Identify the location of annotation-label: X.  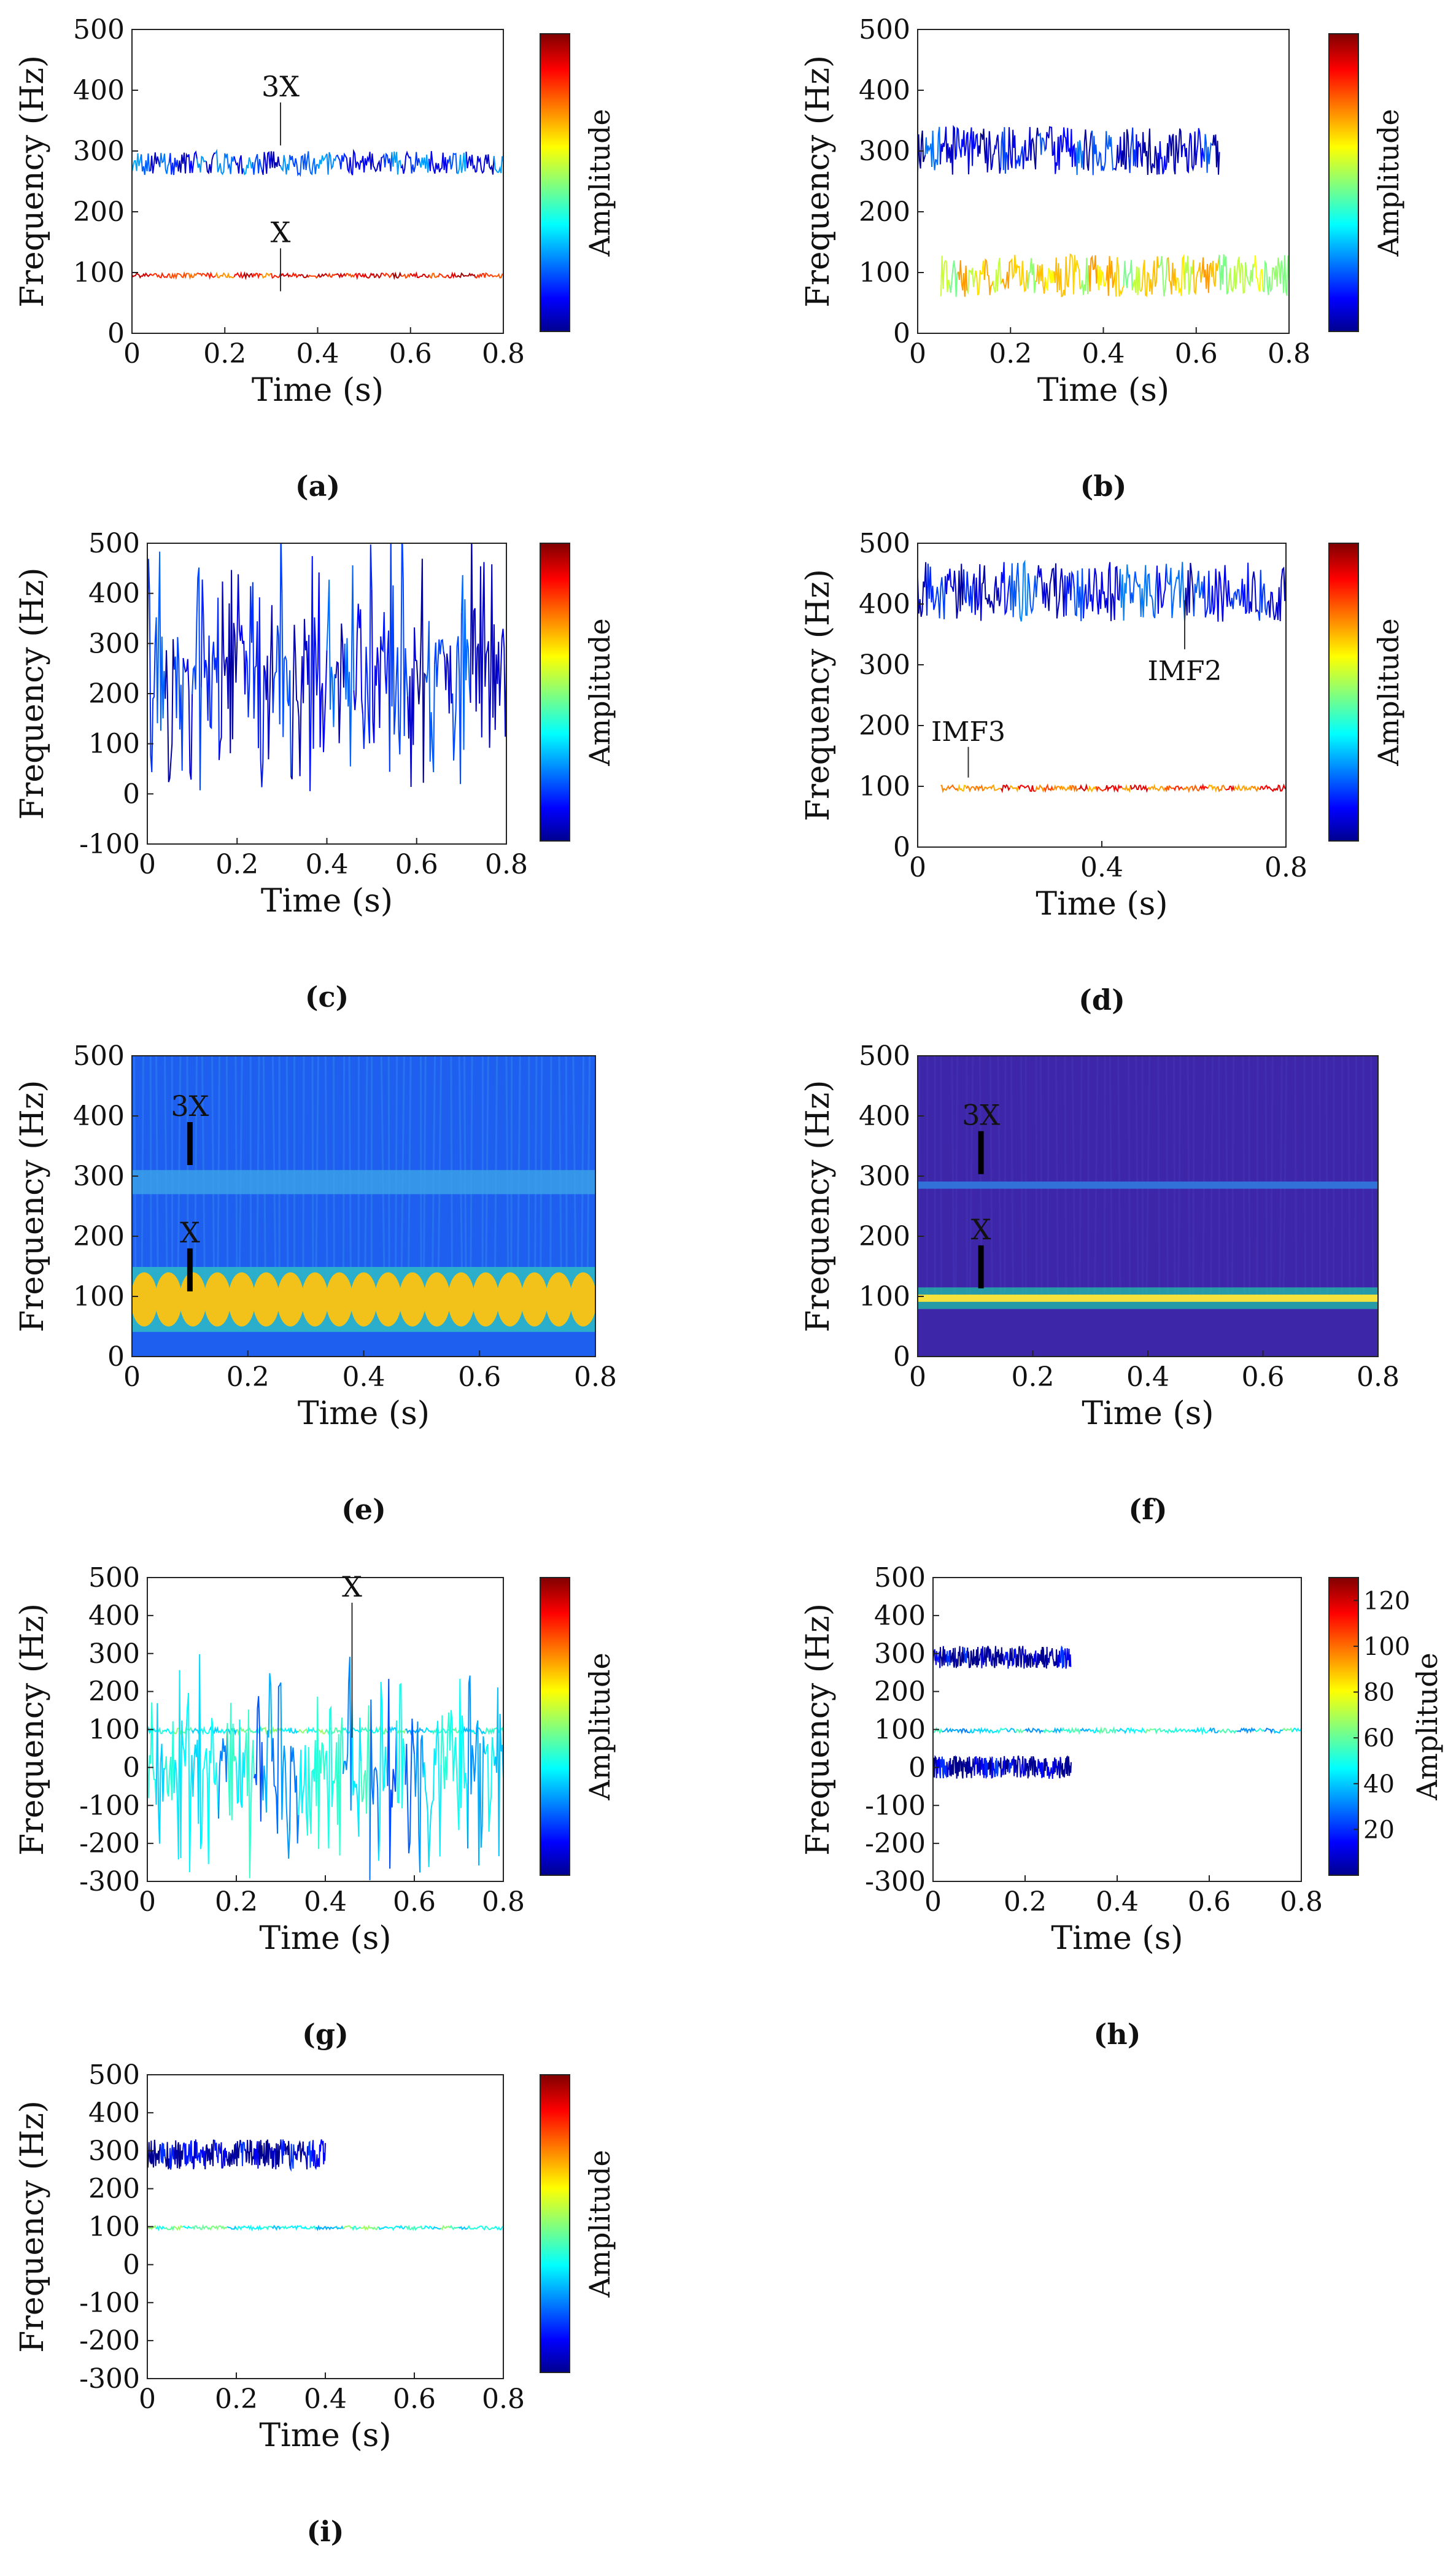
(190, 1232).